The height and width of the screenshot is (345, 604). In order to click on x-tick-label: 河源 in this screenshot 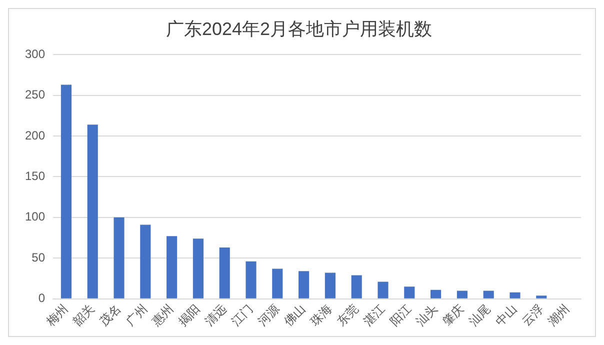, I will do `click(268, 315)`.